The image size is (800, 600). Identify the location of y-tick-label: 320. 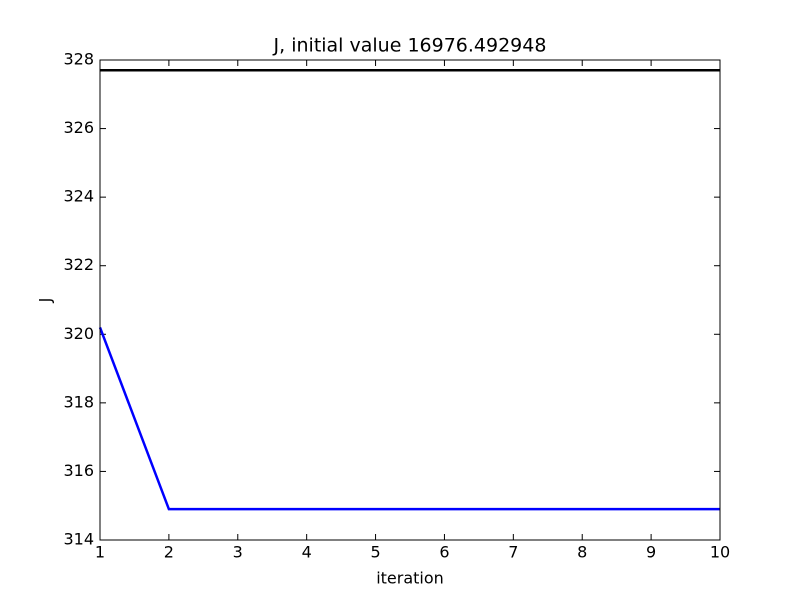
(78, 333).